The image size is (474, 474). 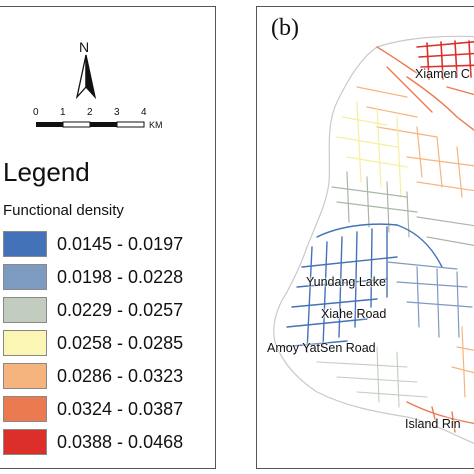 I want to click on scale-tick-label: 2, so click(x=90, y=112).